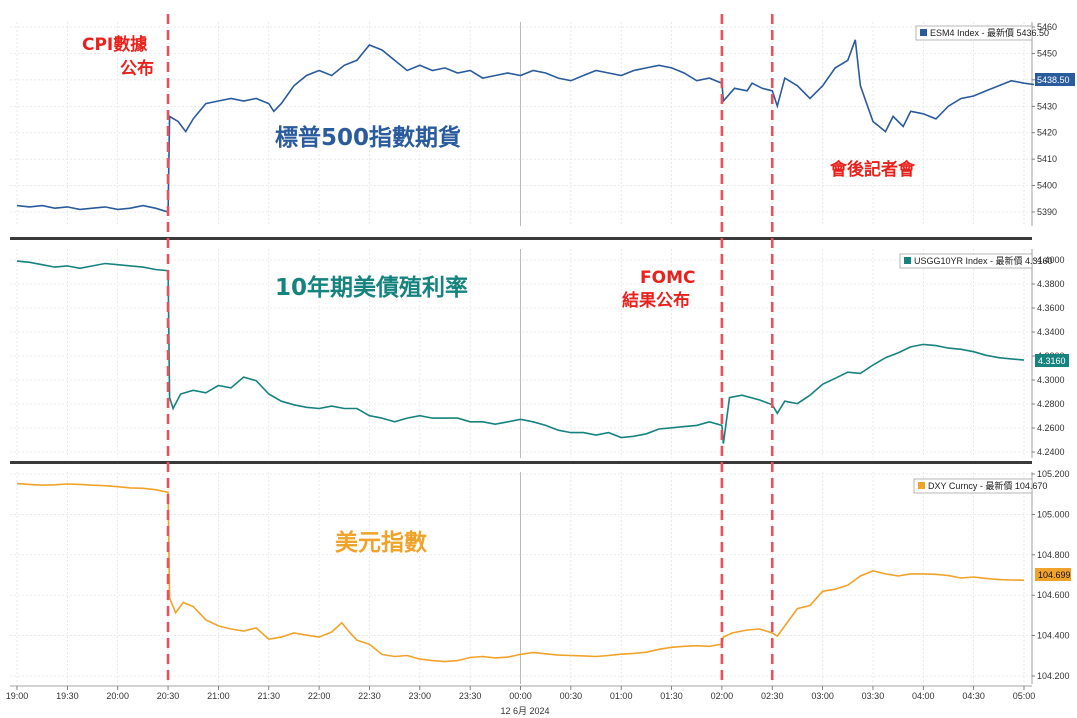 The width and height of the screenshot is (1077, 718). I want to click on y-tick-label-dxy-105-000: 105.000, so click(1053, 514).